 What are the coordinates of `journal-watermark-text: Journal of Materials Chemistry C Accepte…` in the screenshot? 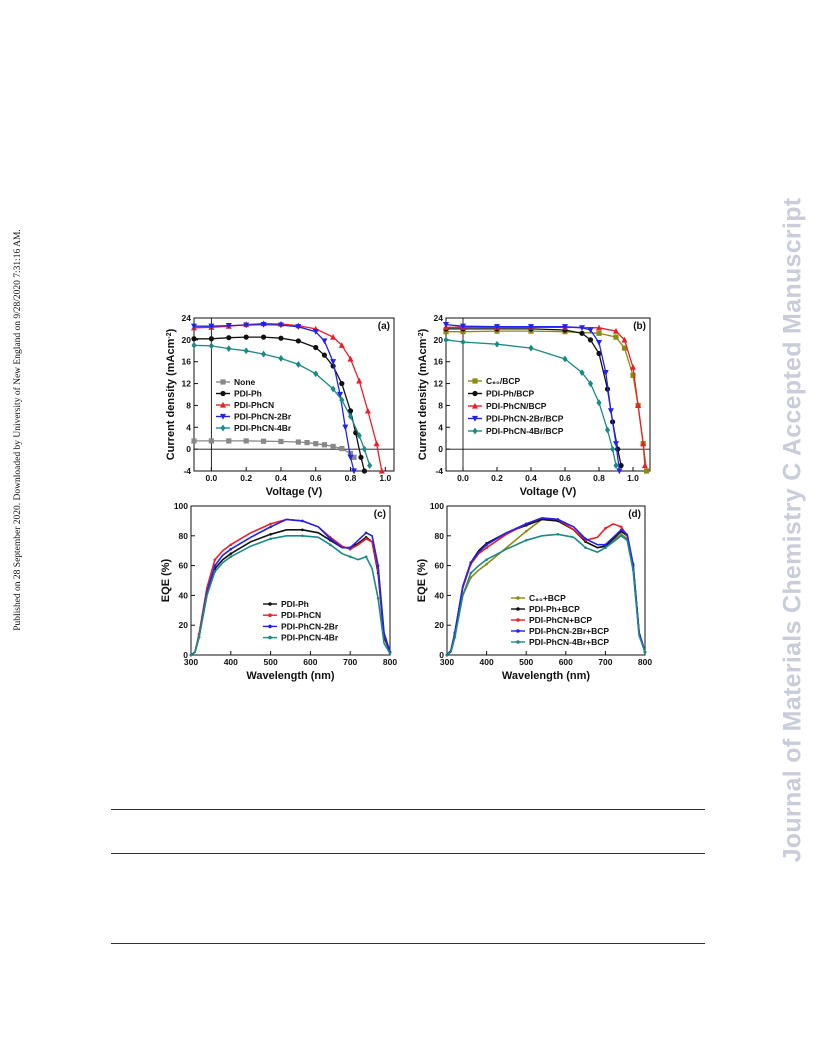 It's located at (792, 530).